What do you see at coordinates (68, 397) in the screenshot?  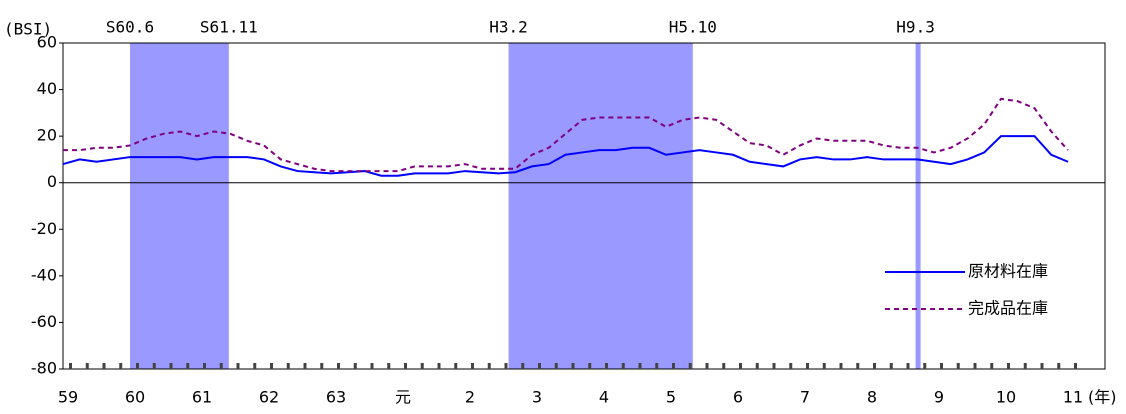 I see `x-tick-label: 59` at bounding box center [68, 397].